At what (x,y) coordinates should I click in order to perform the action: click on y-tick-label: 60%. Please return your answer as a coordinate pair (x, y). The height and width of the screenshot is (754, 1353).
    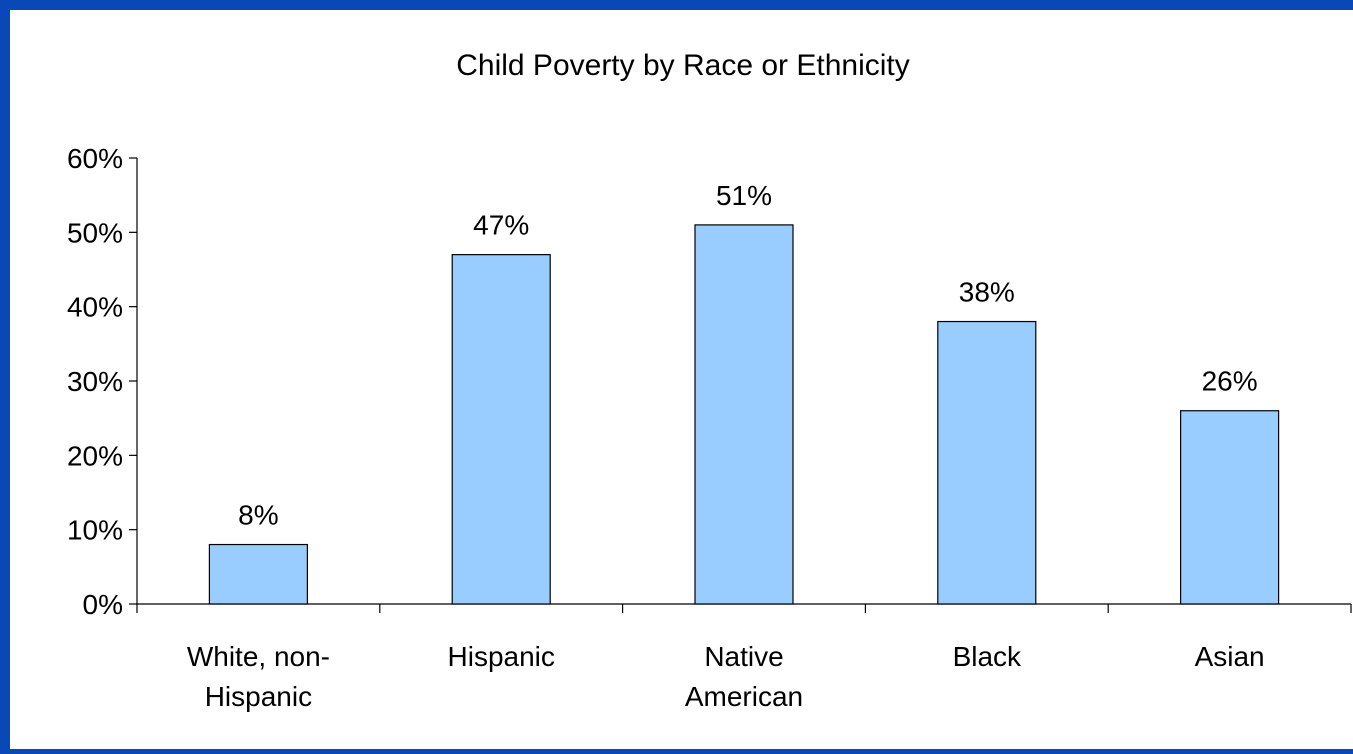
    Looking at the image, I should click on (95, 158).